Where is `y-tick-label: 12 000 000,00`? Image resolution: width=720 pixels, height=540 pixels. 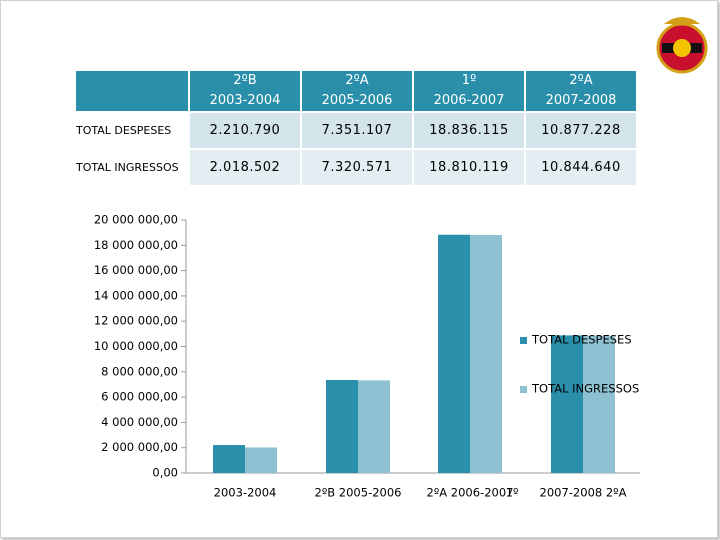
y-tick-label: 12 000 000,00 is located at coordinates (136, 321).